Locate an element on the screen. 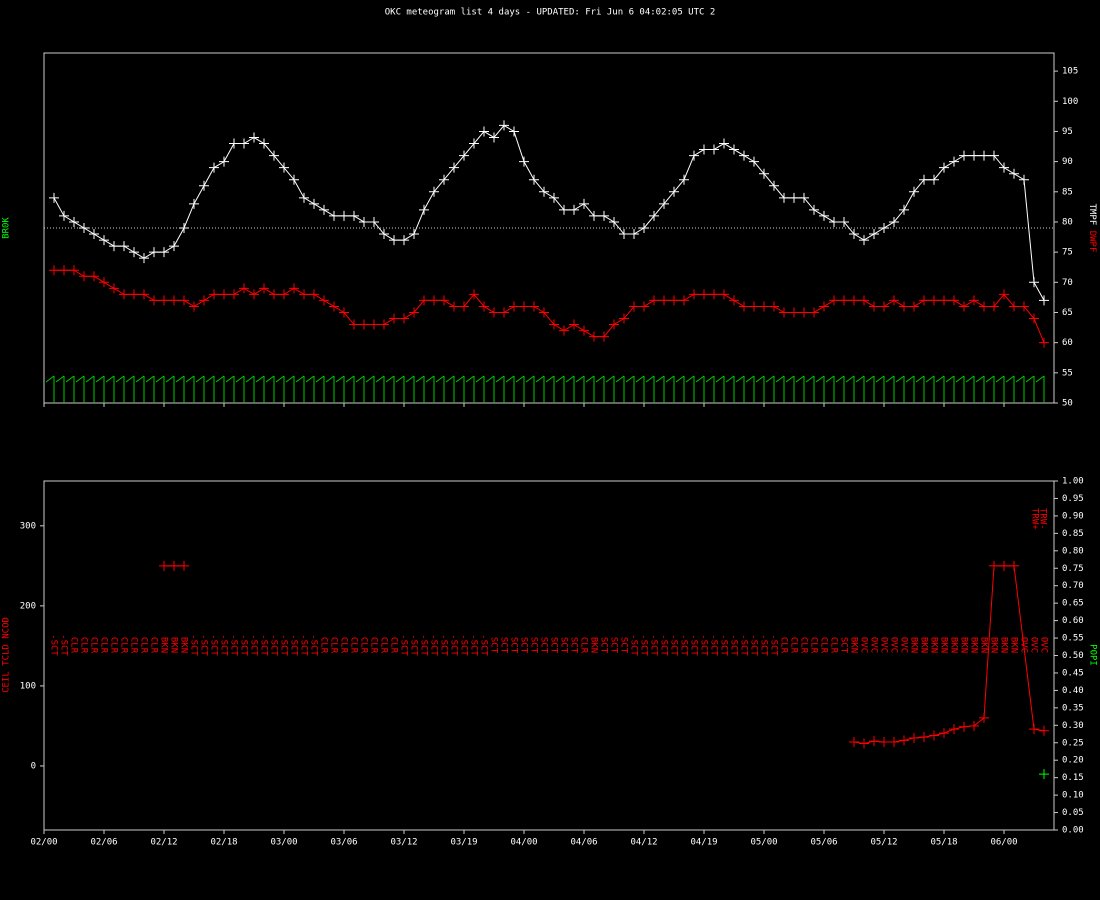 The width and height of the screenshot is (1100, 900). y2-tick-label: 0.45 is located at coordinates (1073, 673).